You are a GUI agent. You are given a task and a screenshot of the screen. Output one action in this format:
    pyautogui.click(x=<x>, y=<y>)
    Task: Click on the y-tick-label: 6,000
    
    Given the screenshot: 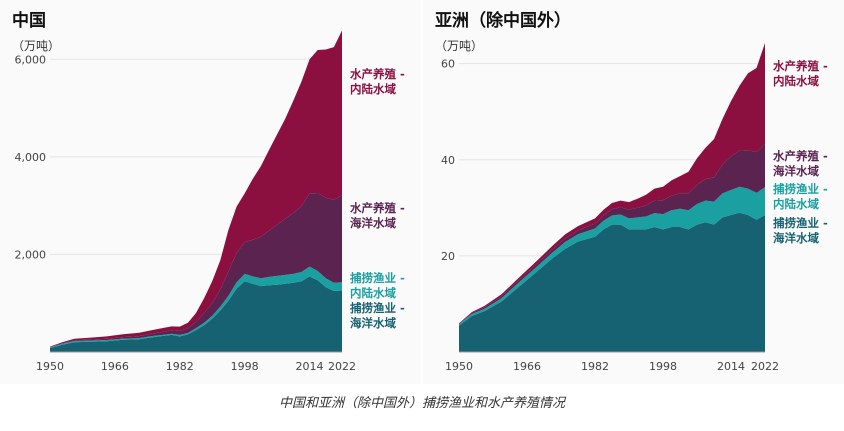 What is the action you would take?
    pyautogui.click(x=31, y=59)
    